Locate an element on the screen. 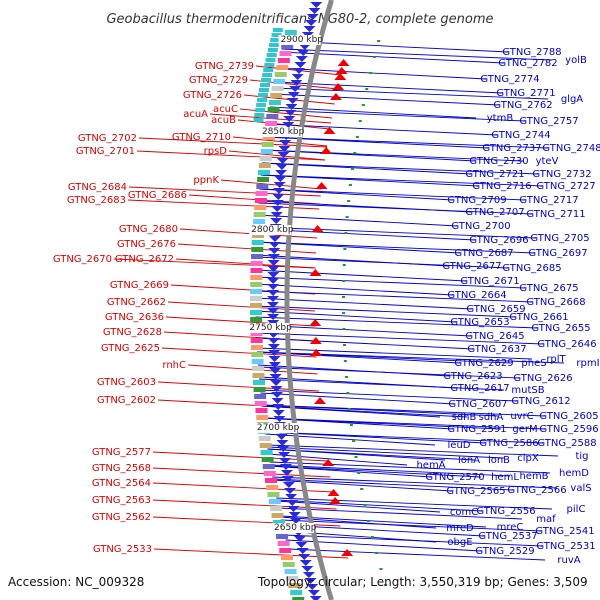 This screenshot has width=600, height=600. right-gene-label: GTNG_2668 is located at coordinates (555, 302).